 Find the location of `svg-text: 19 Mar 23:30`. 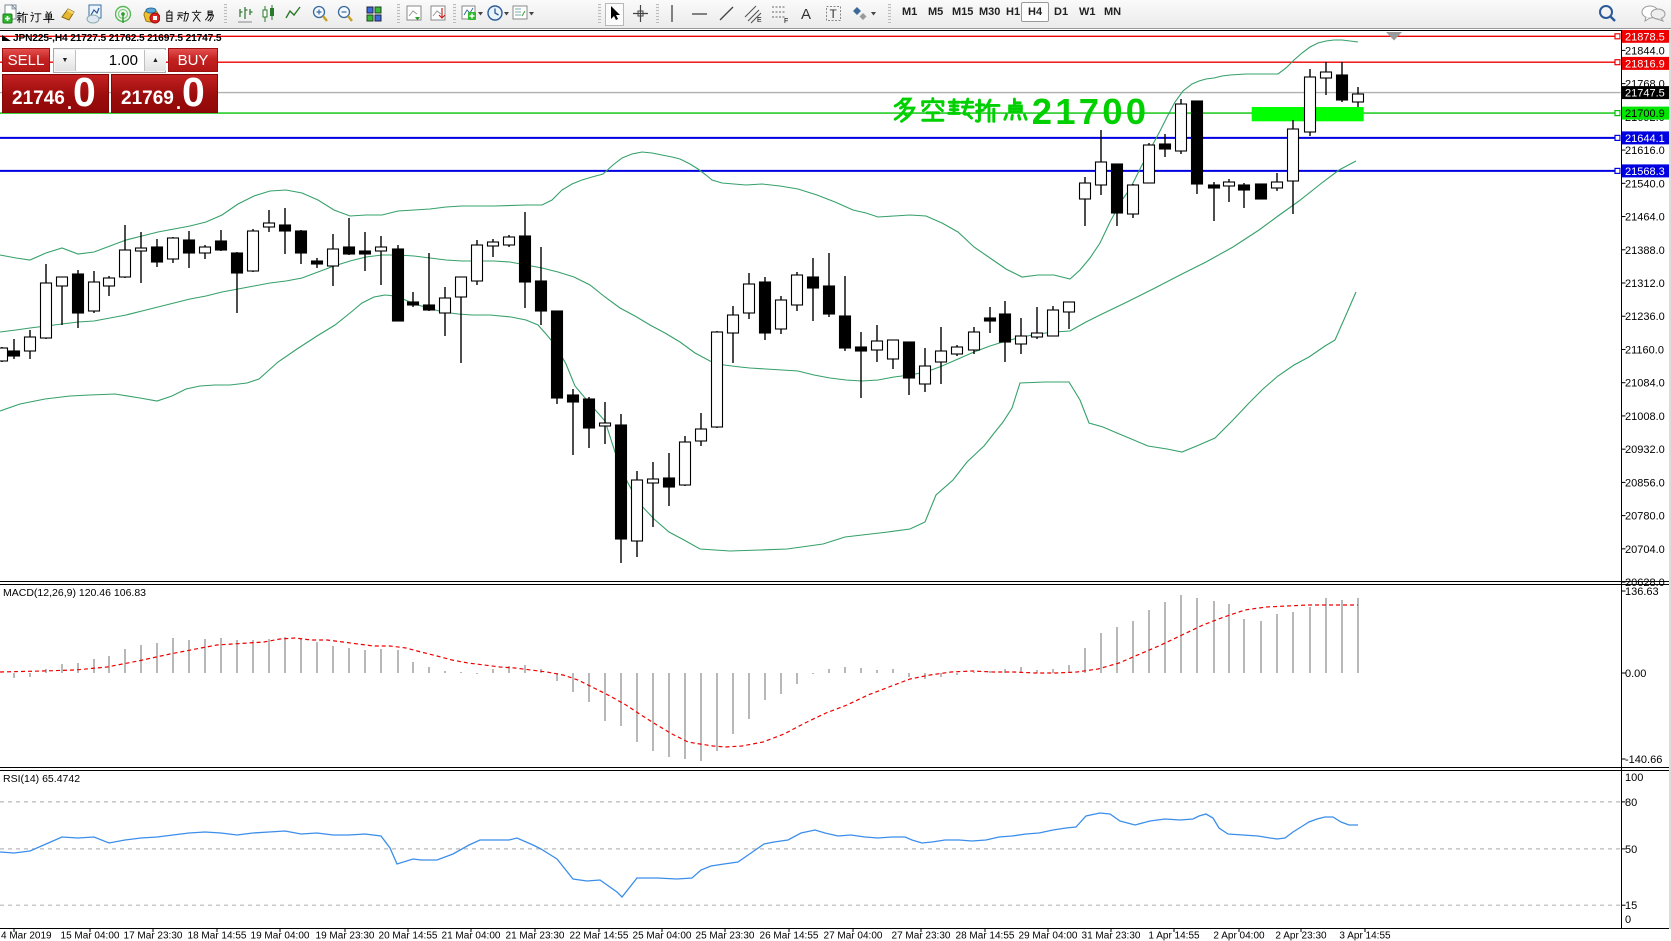

svg-text: 19 Mar 23:30 is located at coordinates (345, 936).